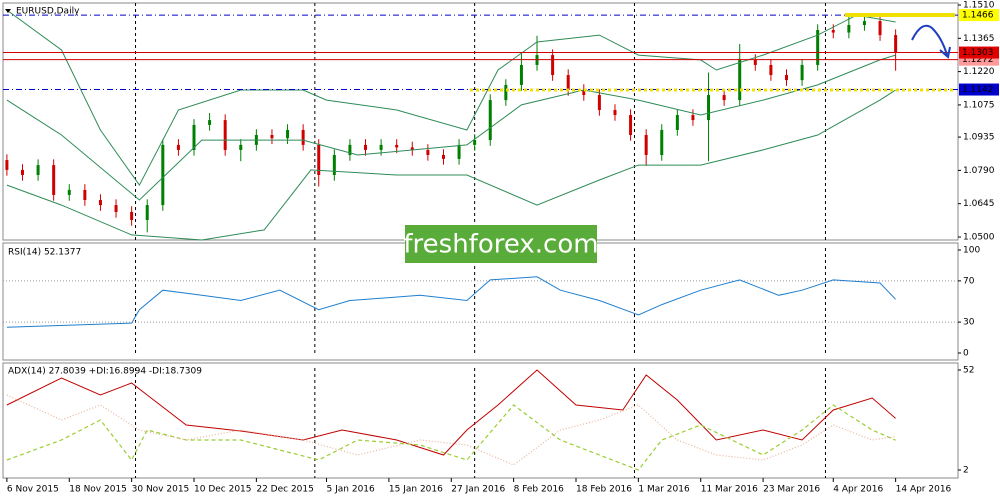 This screenshot has height=500, width=1000. Describe the element at coordinates (979, 171) in the screenshot. I see `y-tick-label: 1.0790` at that location.